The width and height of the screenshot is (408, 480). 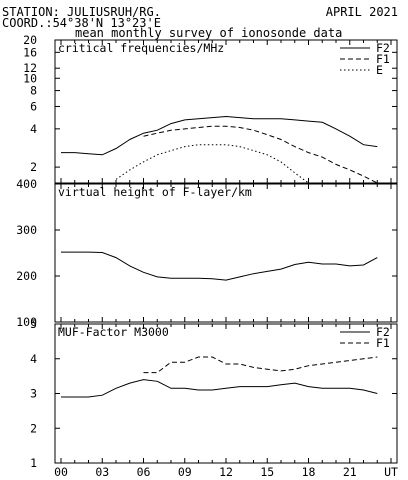 I want to click on panel-2-series-line, so click(x=219, y=266).